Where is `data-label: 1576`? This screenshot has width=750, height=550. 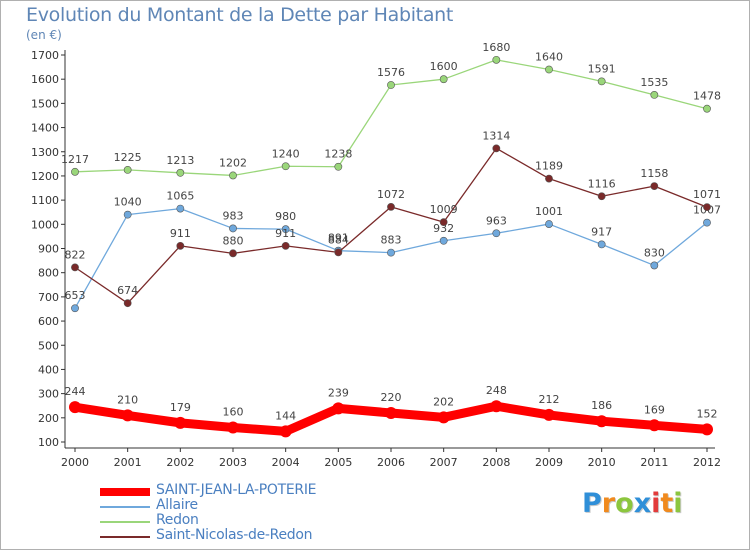
data-label: 1576 is located at coordinates (391, 72).